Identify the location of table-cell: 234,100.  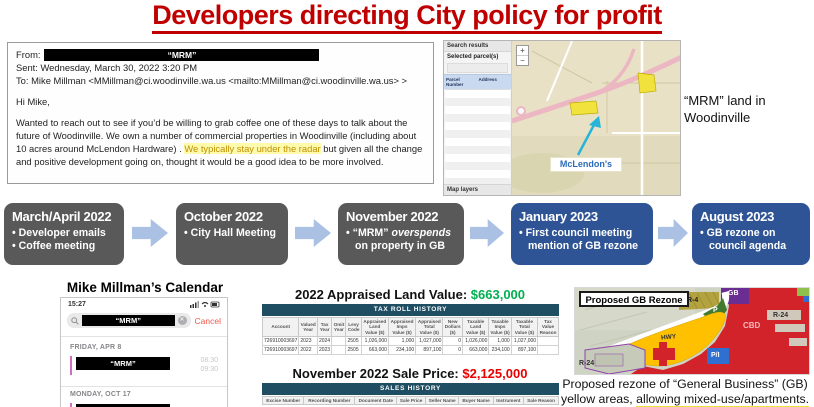
(500, 350).